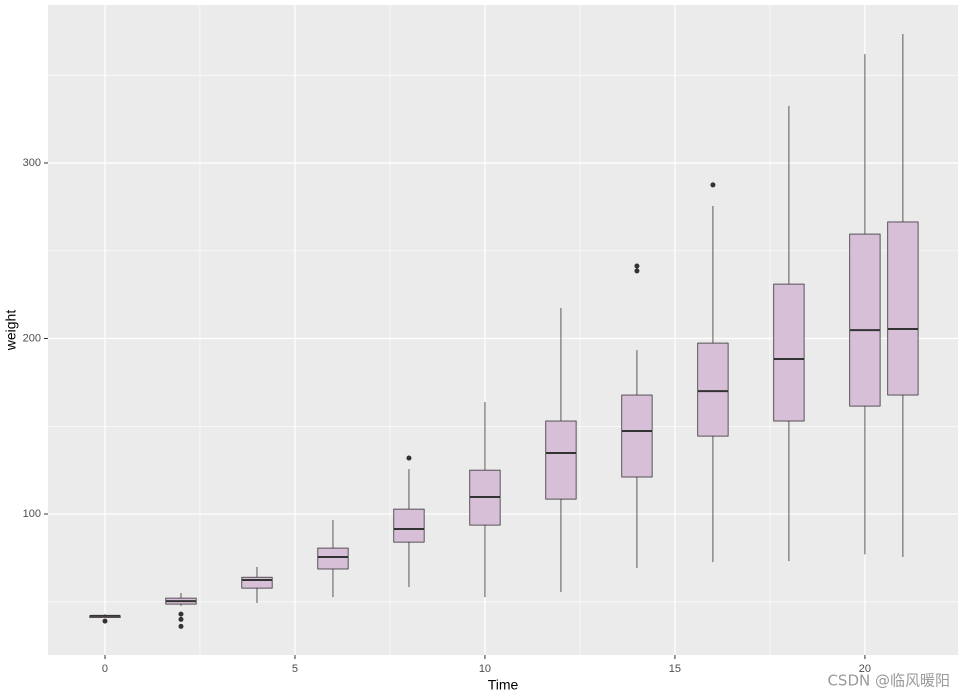  What do you see at coordinates (485, 669) in the screenshot?
I see `x-tick-label: 10` at bounding box center [485, 669].